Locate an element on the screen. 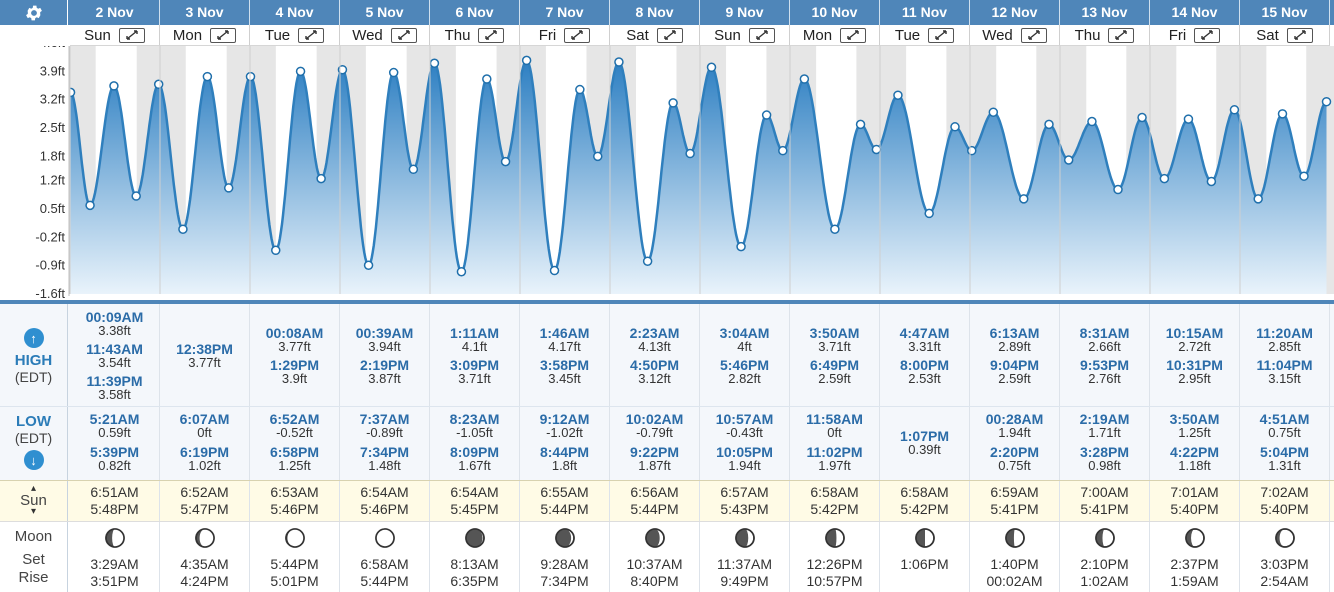 This screenshot has height=592, width=1334. sunrise-time: 6:58AM is located at coordinates (924, 492).